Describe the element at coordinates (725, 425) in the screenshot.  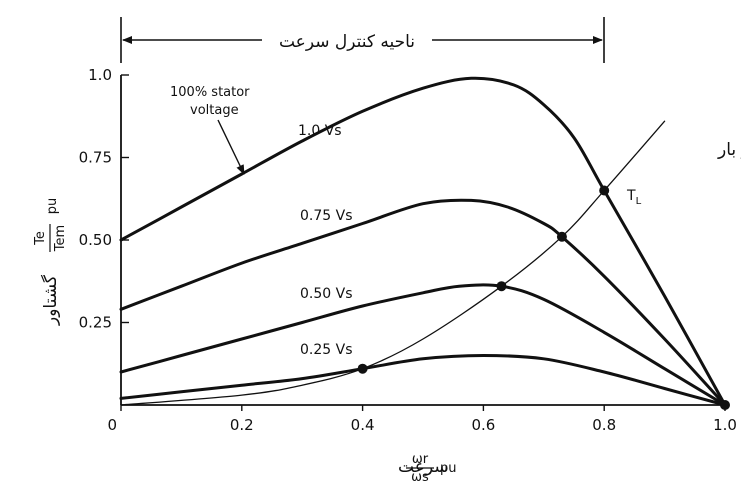
I see `x-tick-label: 1.0` at that location.